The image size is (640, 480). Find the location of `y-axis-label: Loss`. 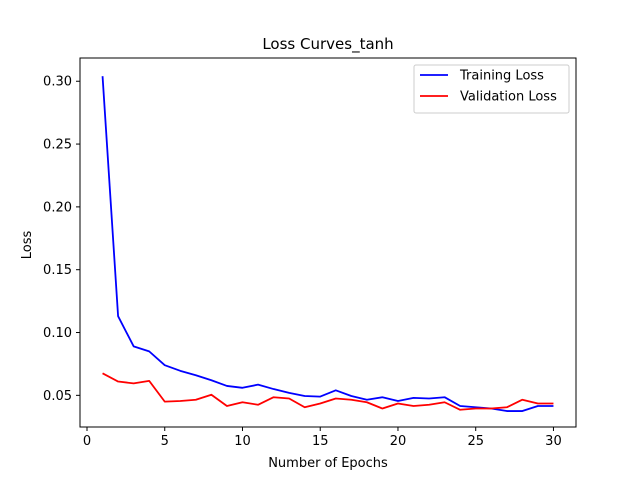

y-axis-label: Loss is located at coordinates (27, 245).